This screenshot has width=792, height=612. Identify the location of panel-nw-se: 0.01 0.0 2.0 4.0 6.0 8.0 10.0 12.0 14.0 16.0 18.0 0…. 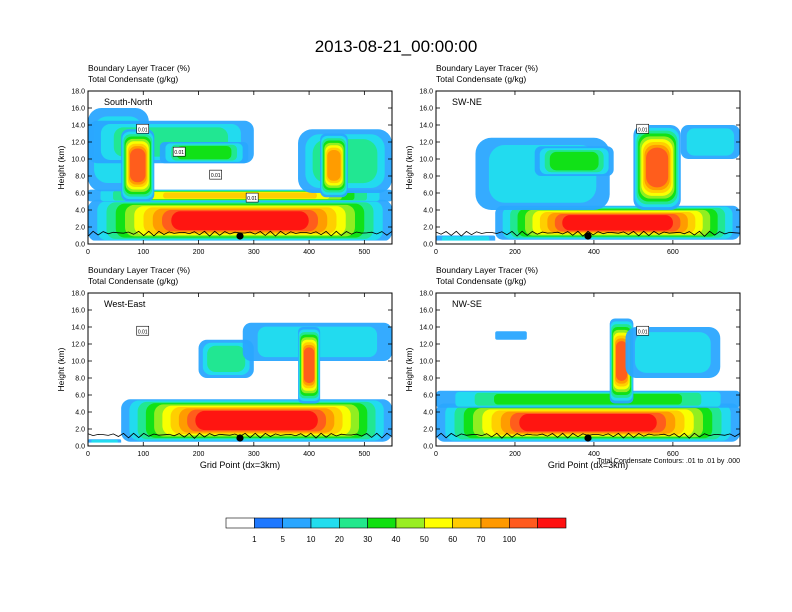
(572, 367).